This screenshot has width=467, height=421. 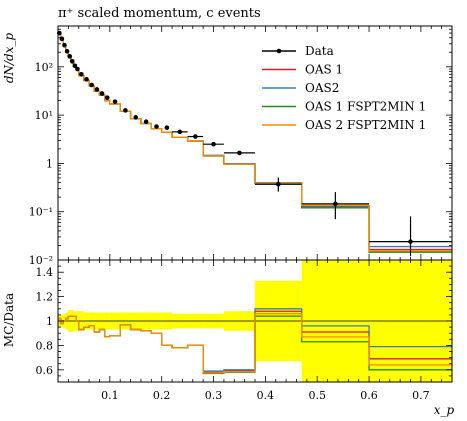 What do you see at coordinates (317, 395) in the screenshot?
I see `x-tick-label: 0.5` at bounding box center [317, 395].